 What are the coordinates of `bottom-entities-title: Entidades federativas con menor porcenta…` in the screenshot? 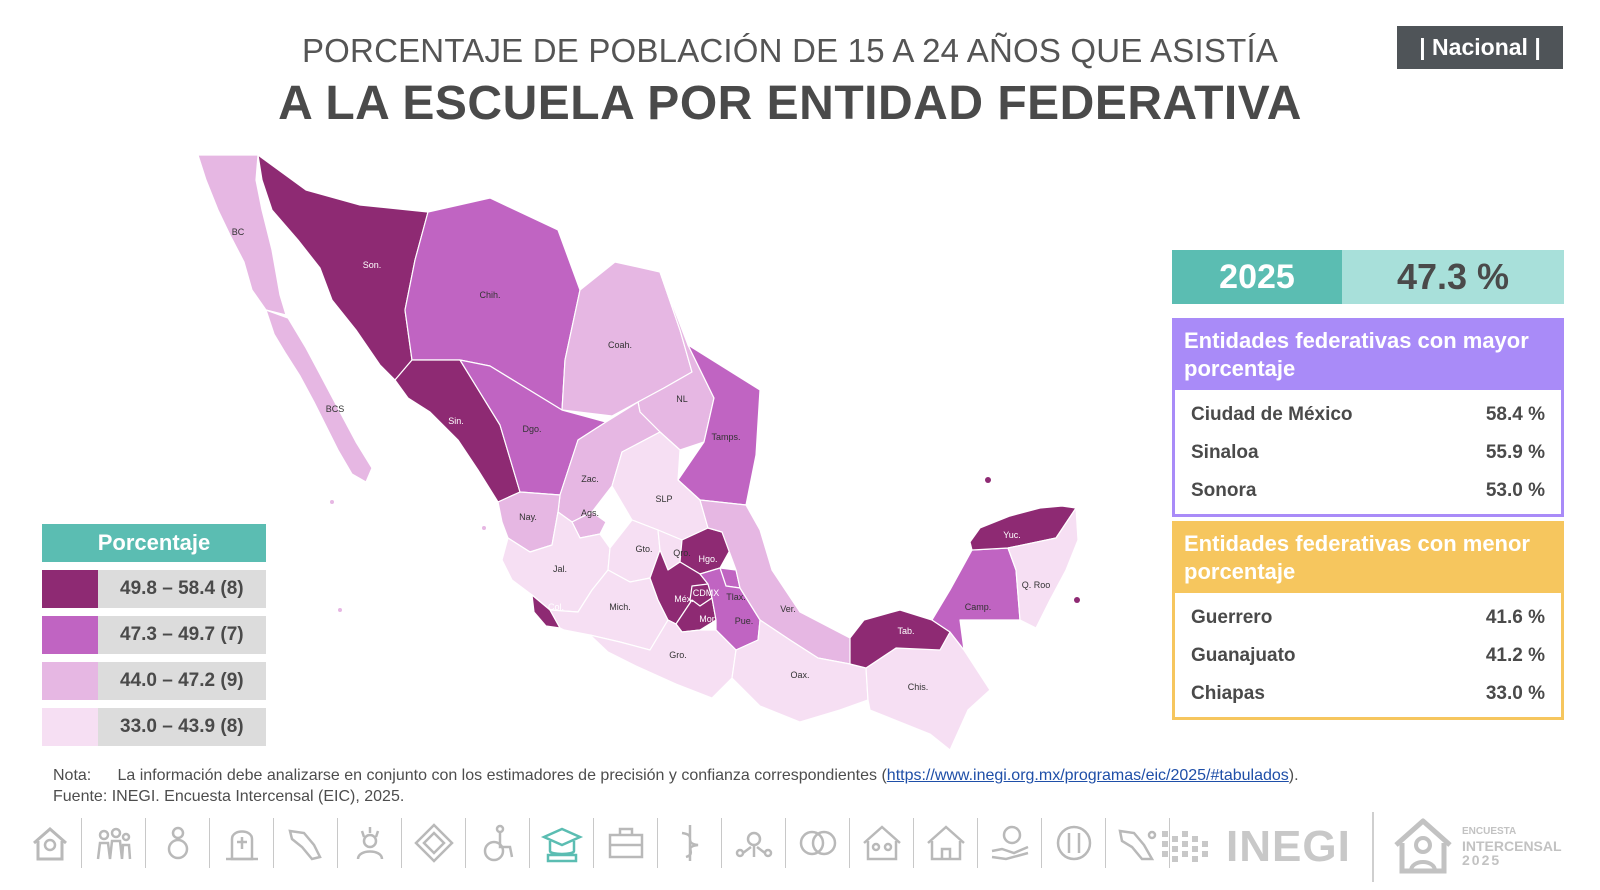 It's located at (1368, 557).